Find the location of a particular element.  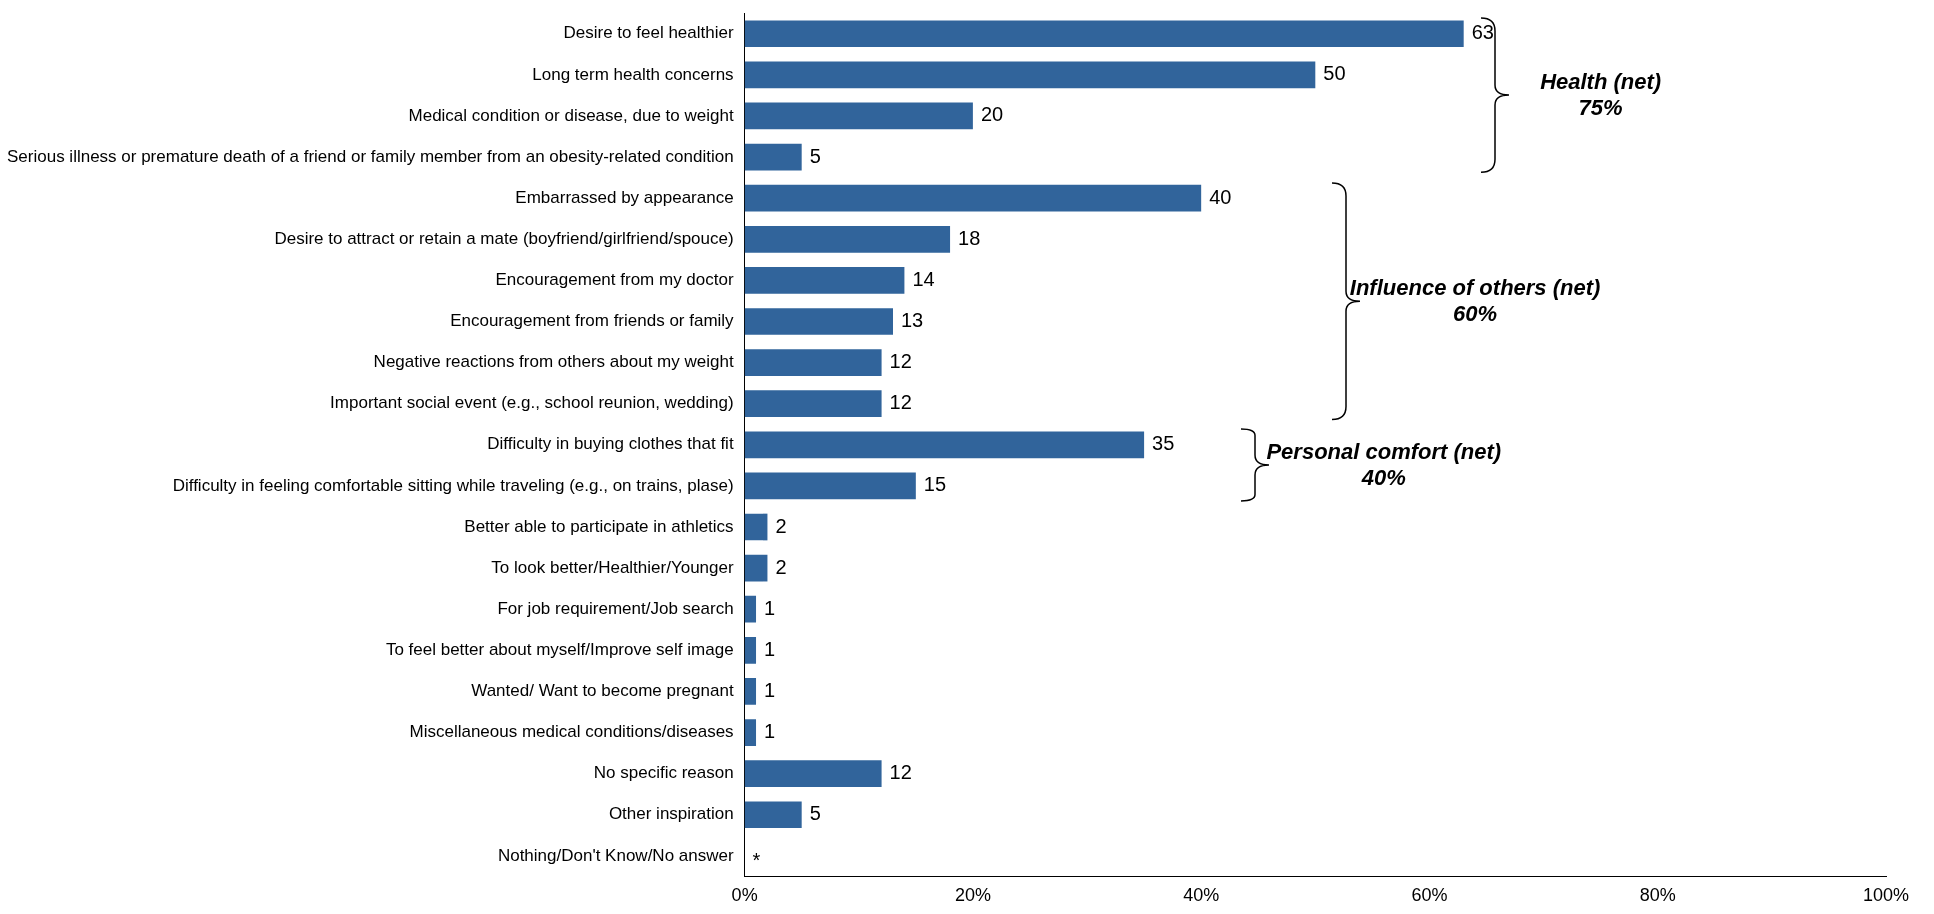

y-tick-label: Negative reactions from others about my weight is located at coordinates (553, 362).